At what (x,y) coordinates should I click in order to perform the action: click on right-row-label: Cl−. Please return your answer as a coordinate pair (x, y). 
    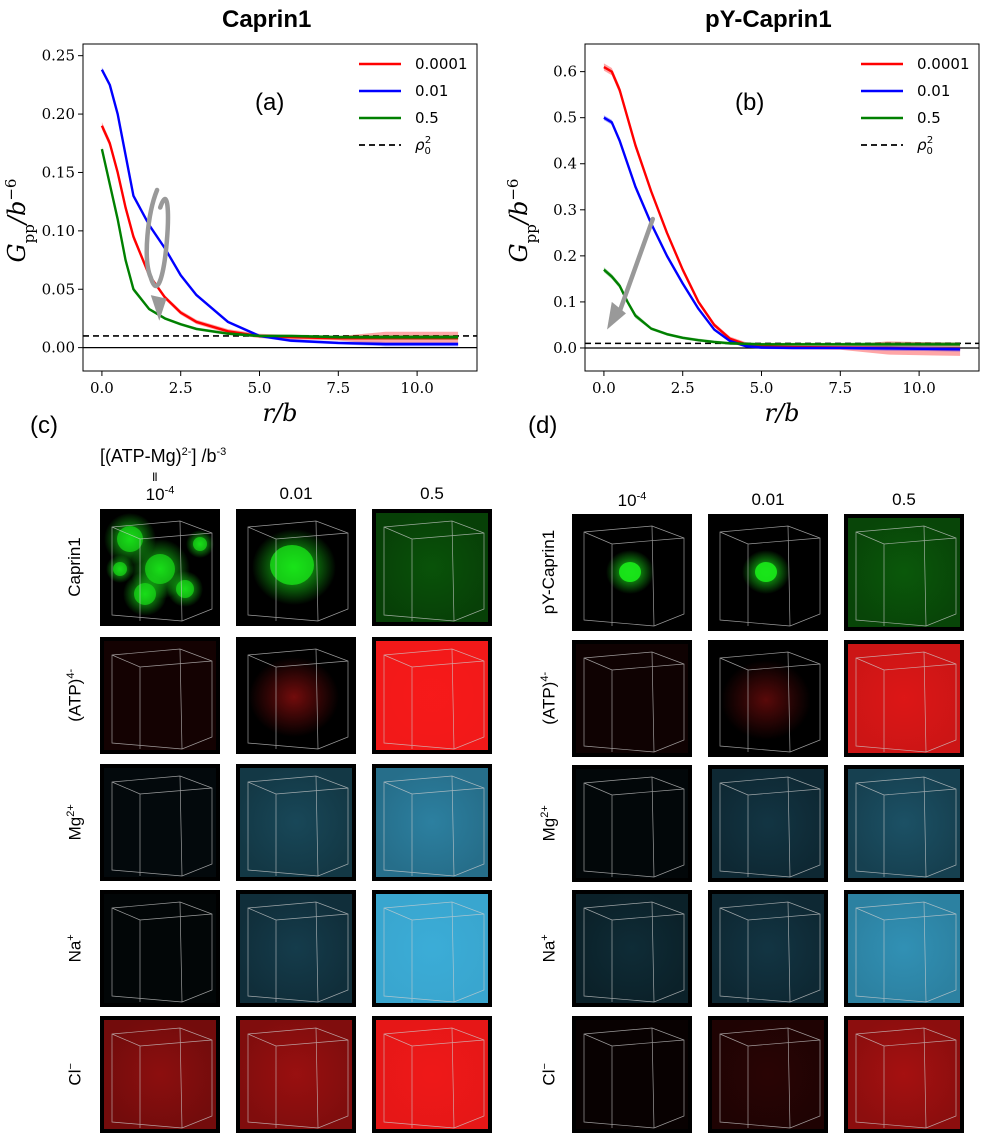
    Looking at the image, I should click on (548, 1074).